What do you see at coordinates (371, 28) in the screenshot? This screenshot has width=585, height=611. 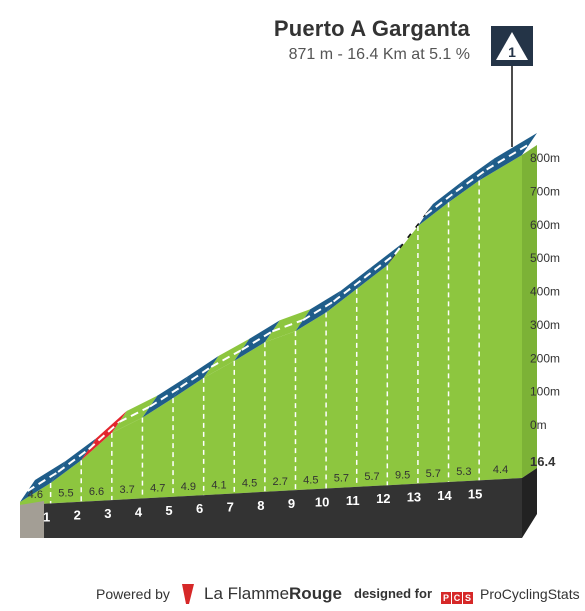 I see `climb-title: Puerto A Garganta` at bounding box center [371, 28].